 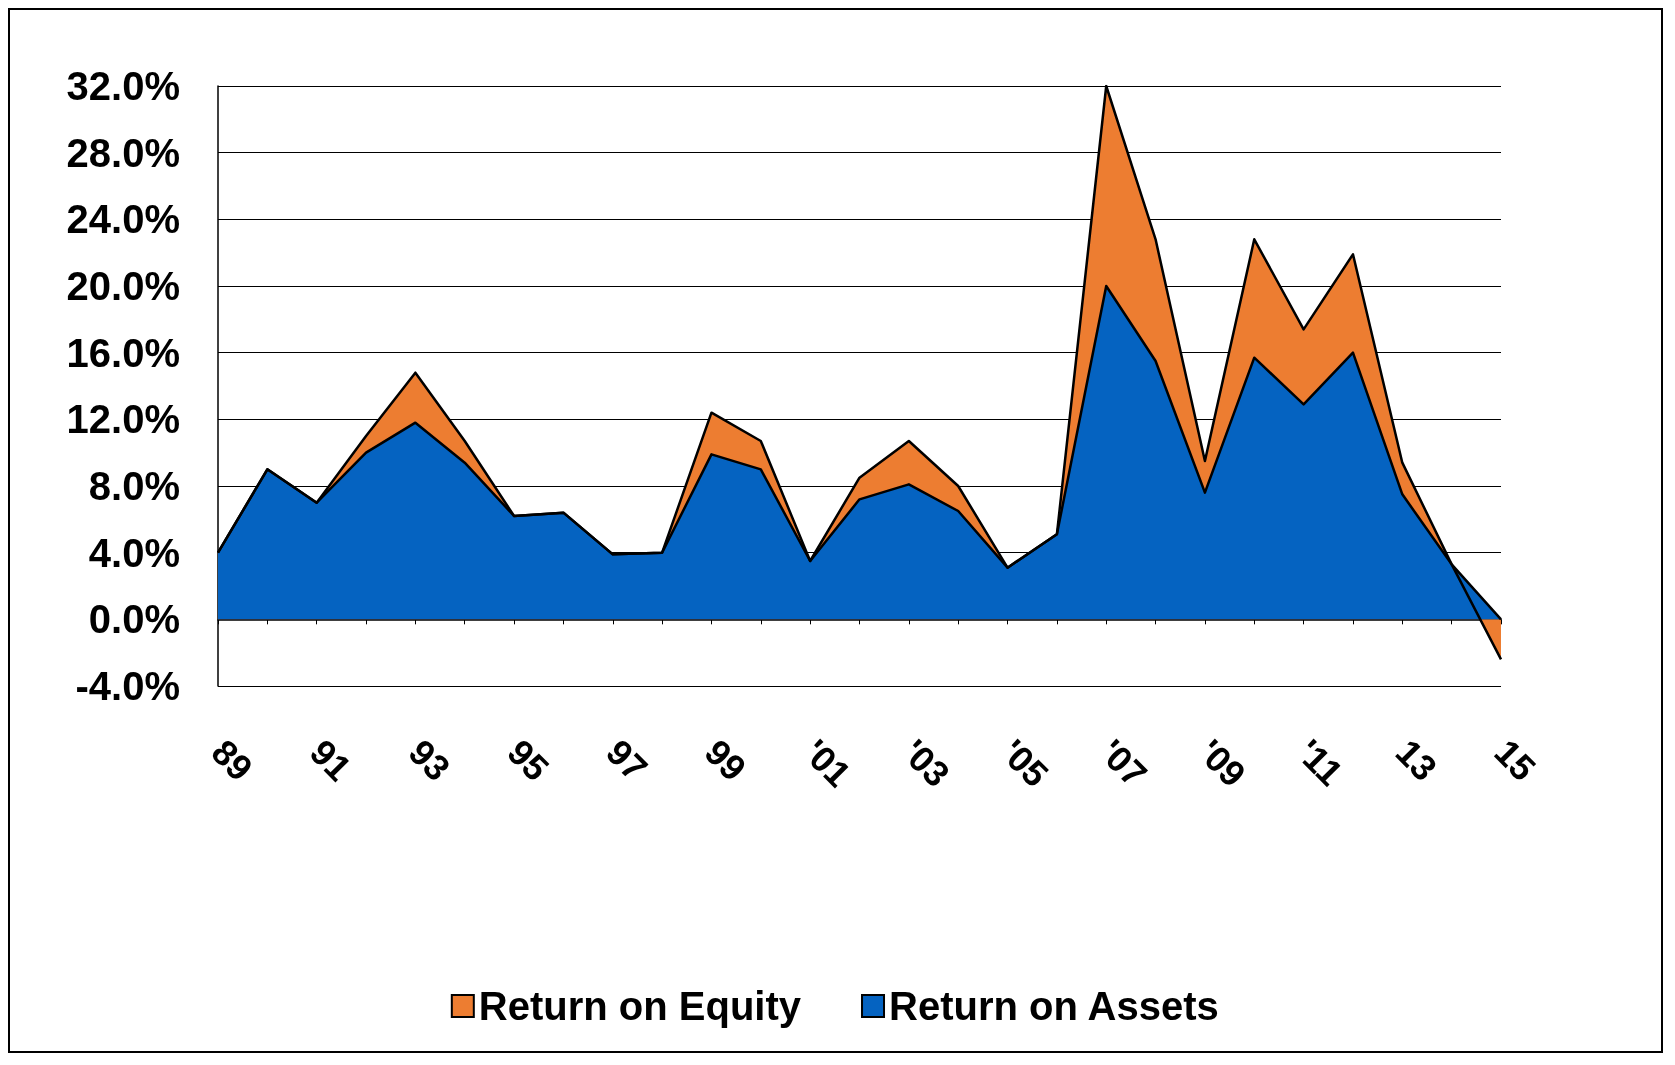 I want to click on x-tick-label: '11, so click(x=1320, y=762).